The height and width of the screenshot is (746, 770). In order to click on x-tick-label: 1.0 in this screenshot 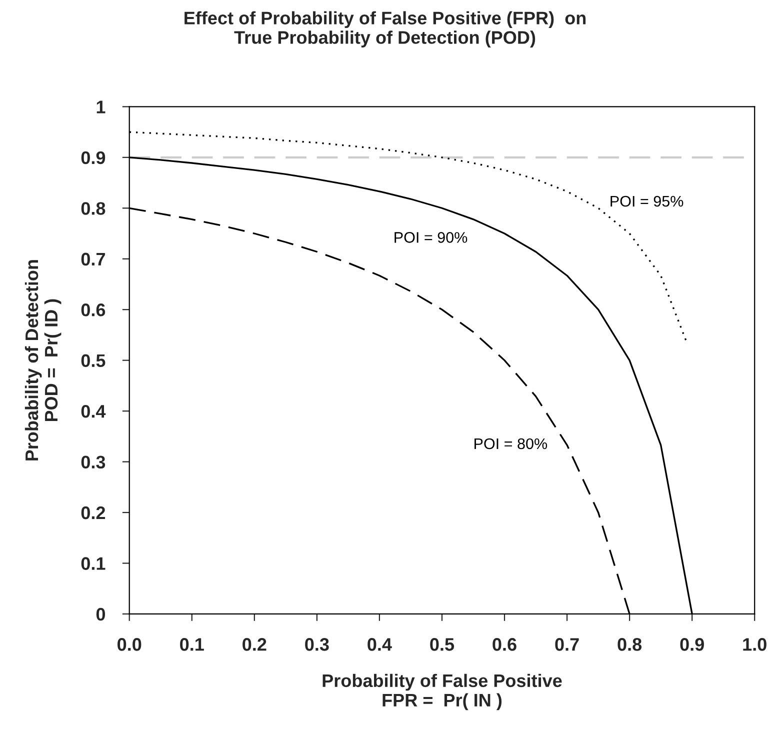, I will do `click(754, 644)`.